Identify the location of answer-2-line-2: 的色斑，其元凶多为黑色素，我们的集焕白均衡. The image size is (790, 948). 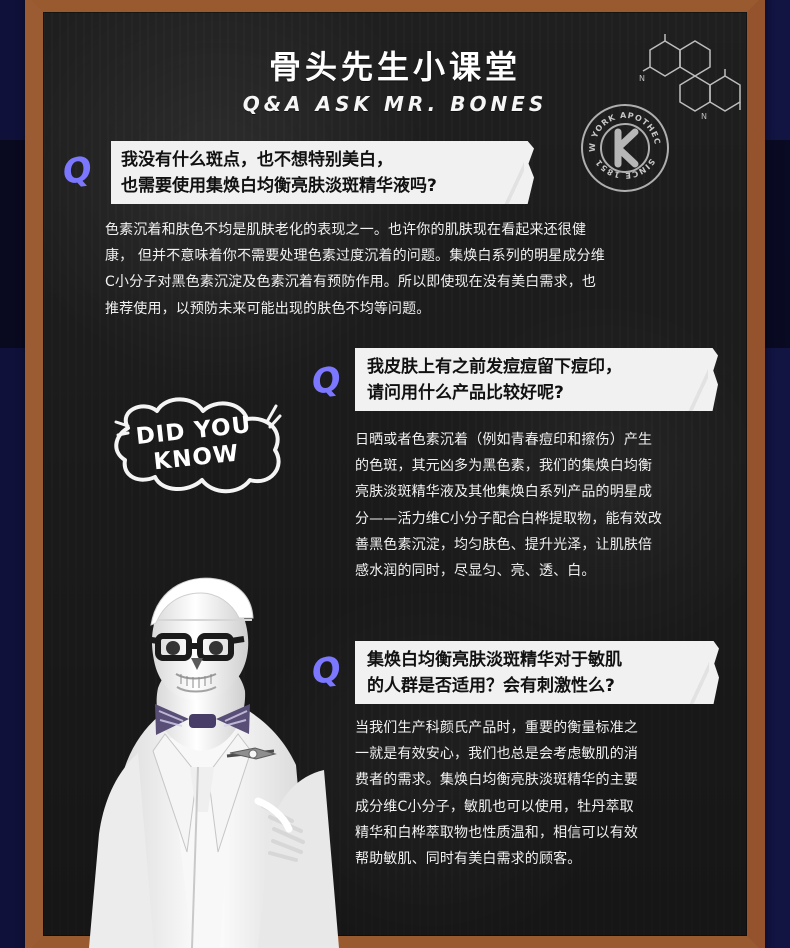
(504, 466).